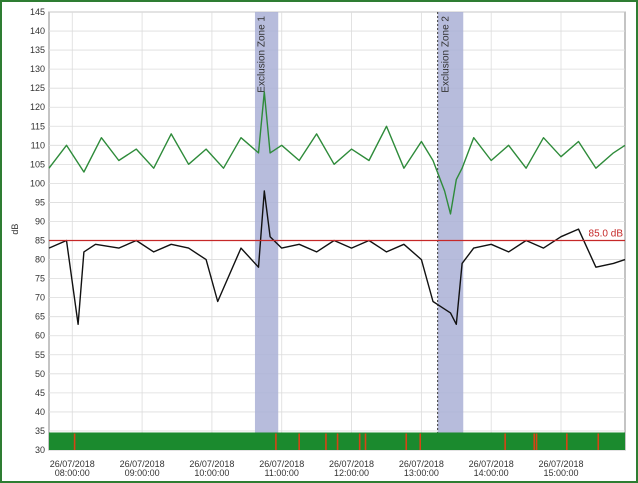 This screenshot has width=638, height=483. What do you see at coordinates (40, 298) in the screenshot?
I see `y-tick-label: 70` at bounding box center [40, 298].